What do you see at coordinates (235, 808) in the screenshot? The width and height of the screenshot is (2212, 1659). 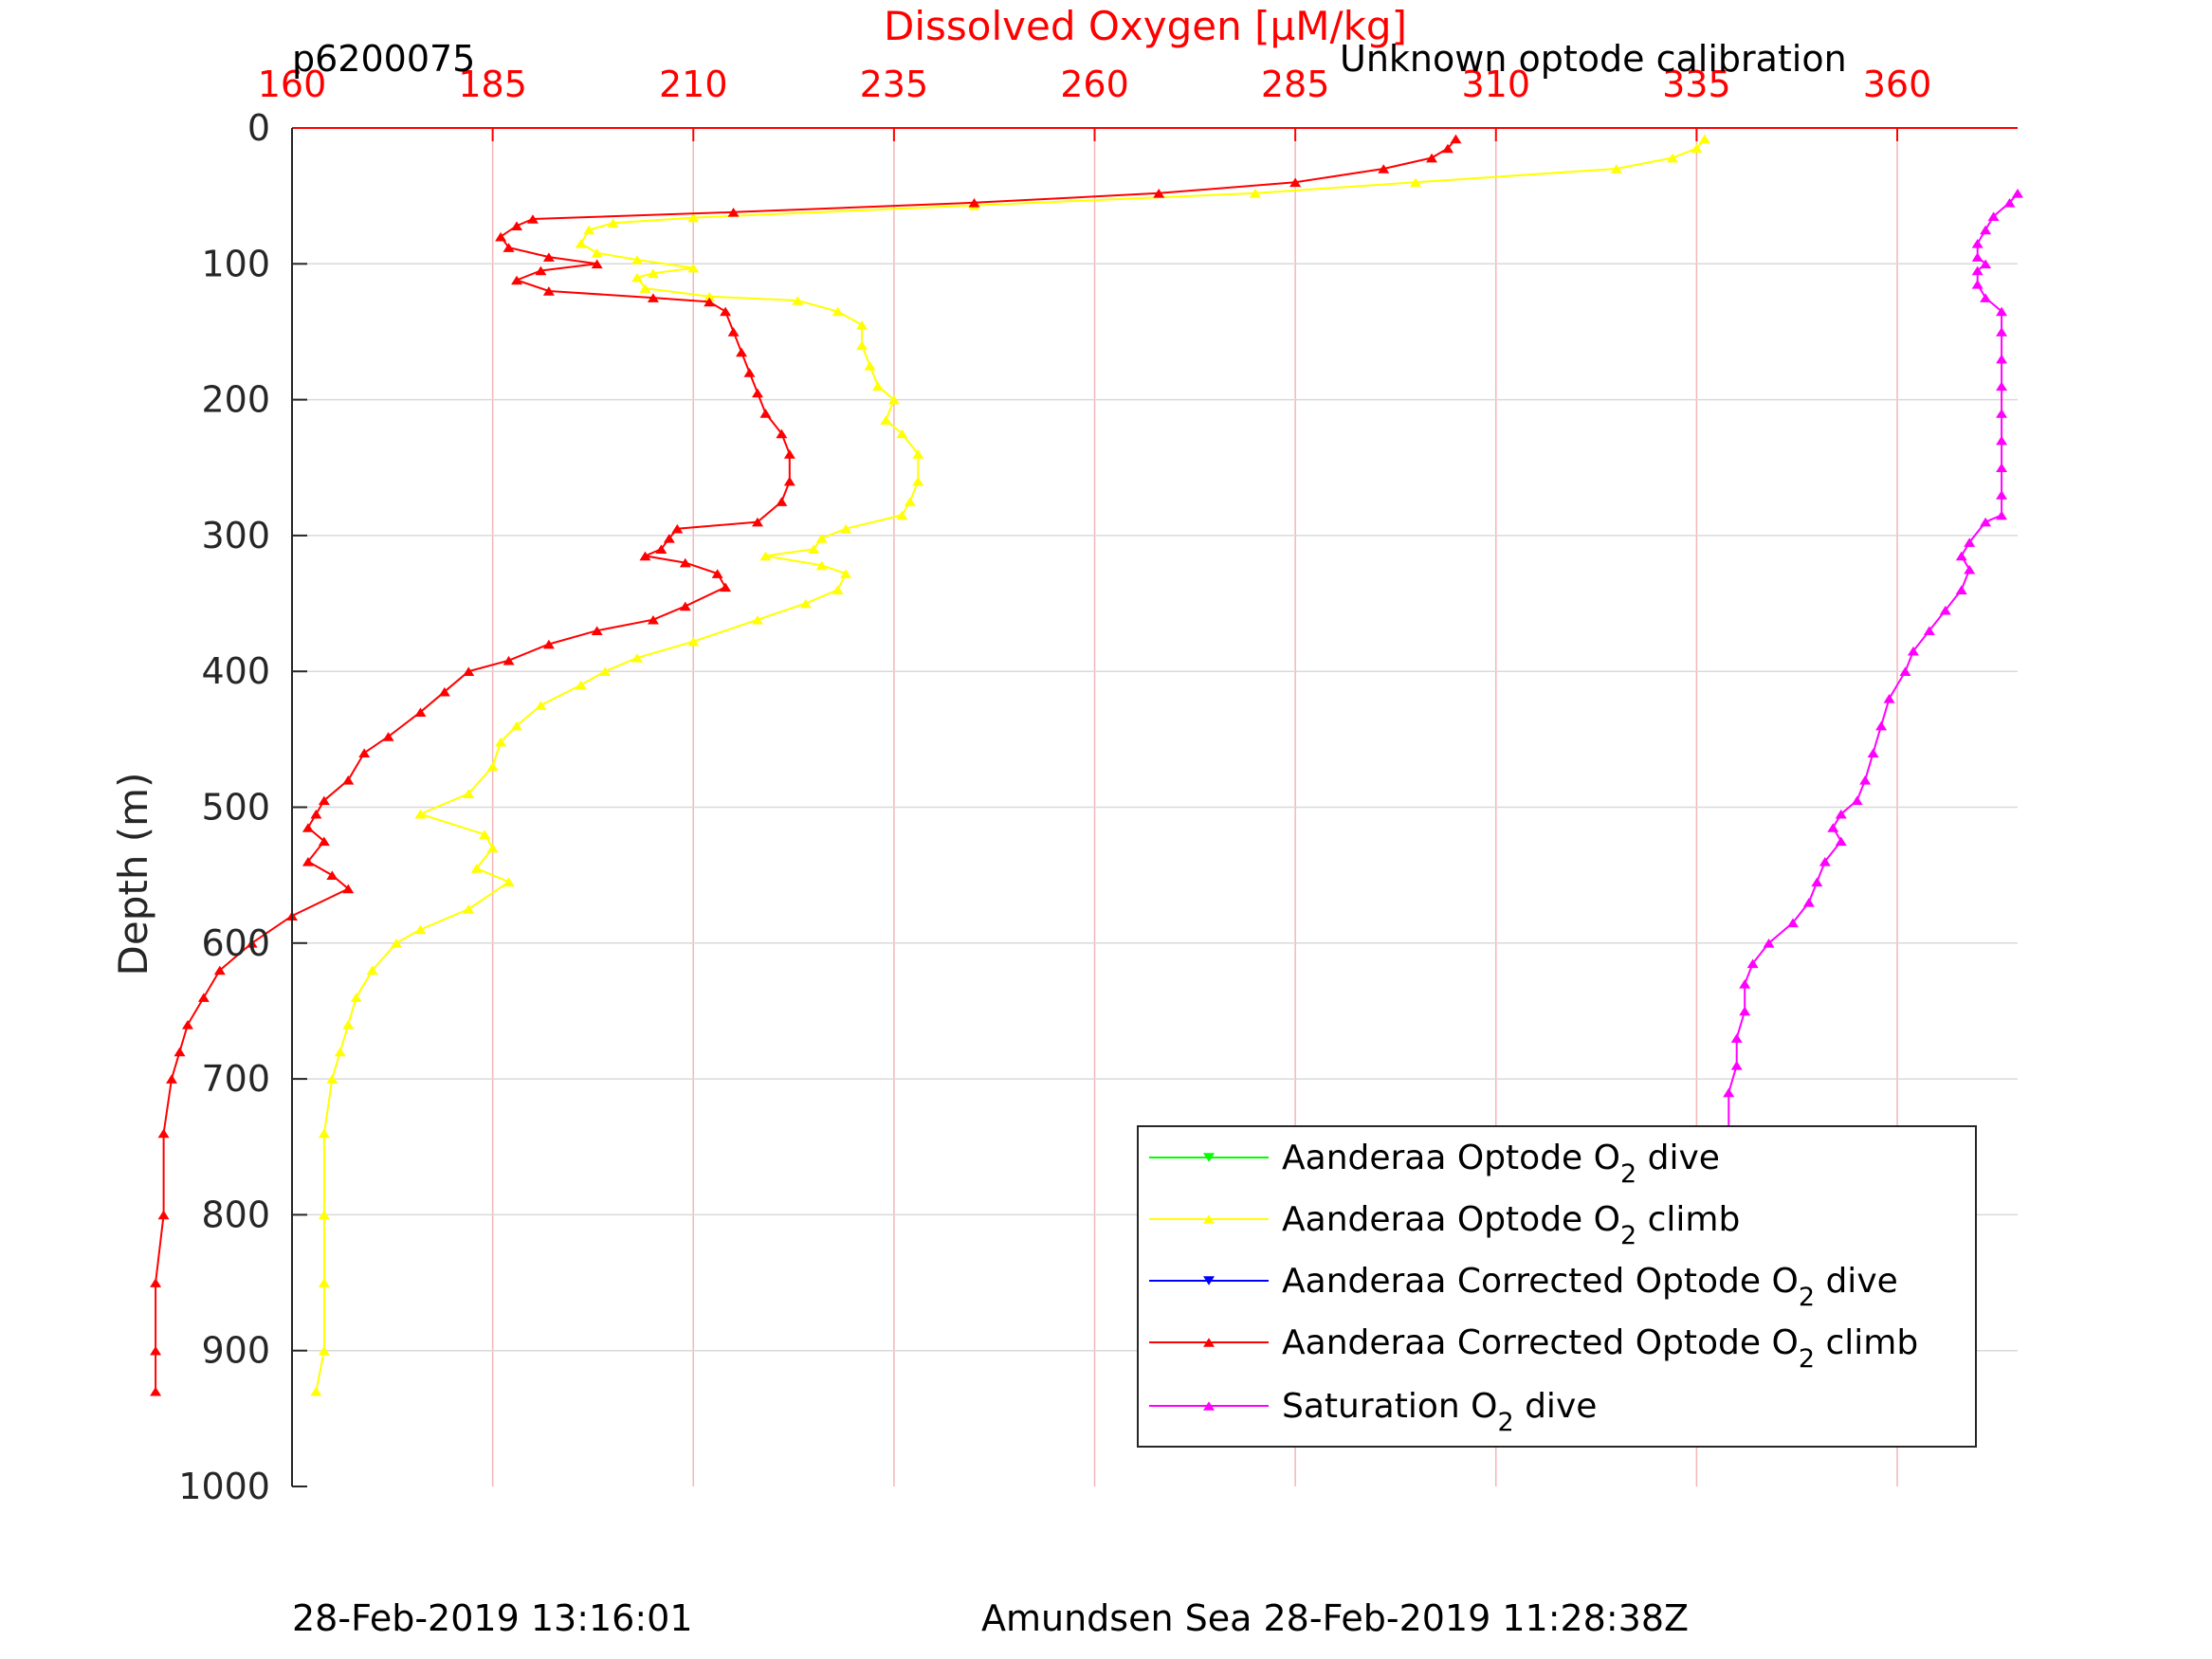 I see `y-tick-label: 500` at bounding box center [235, 808].